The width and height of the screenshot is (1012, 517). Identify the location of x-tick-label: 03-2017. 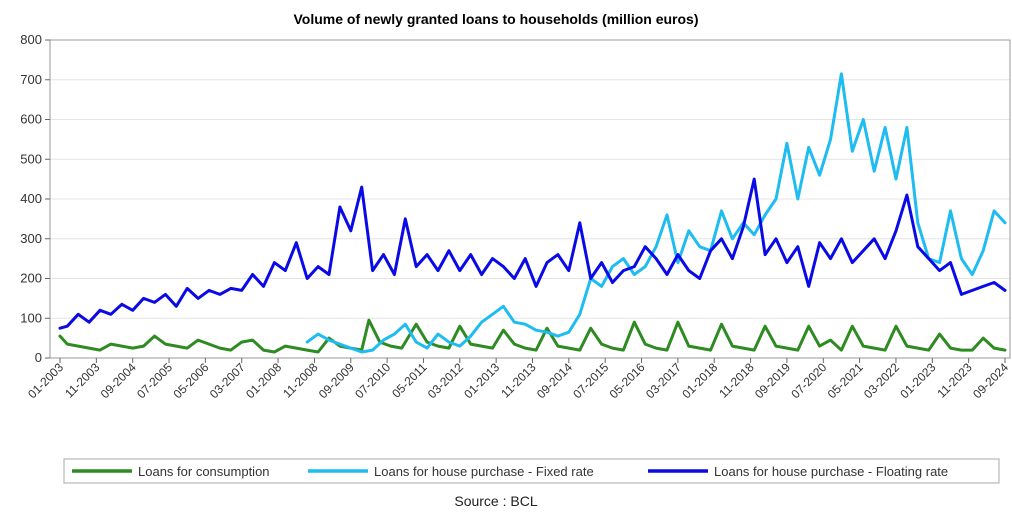
(663, 380).